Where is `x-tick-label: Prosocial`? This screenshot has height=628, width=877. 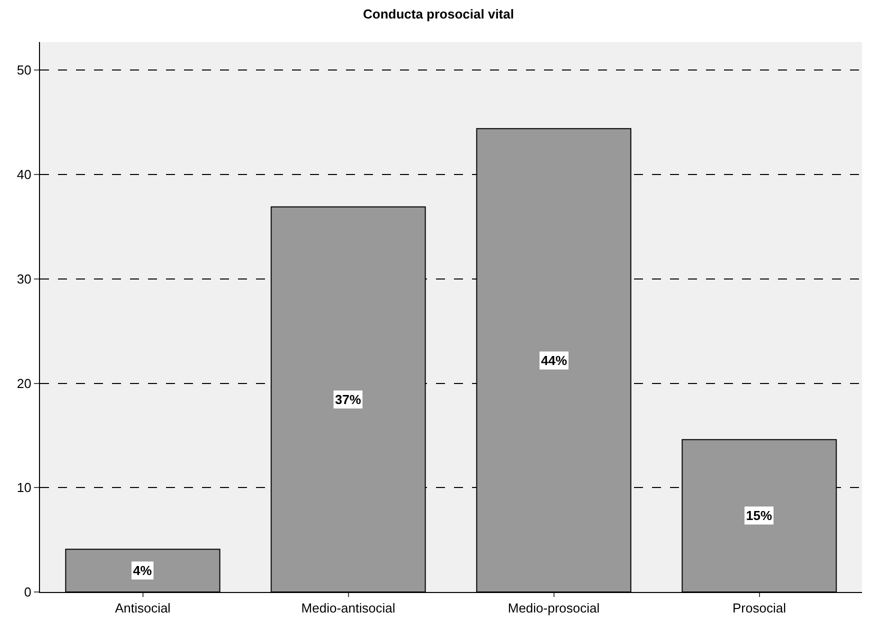 x-tick-label: Prosocial is located at coordinates (759, 608).